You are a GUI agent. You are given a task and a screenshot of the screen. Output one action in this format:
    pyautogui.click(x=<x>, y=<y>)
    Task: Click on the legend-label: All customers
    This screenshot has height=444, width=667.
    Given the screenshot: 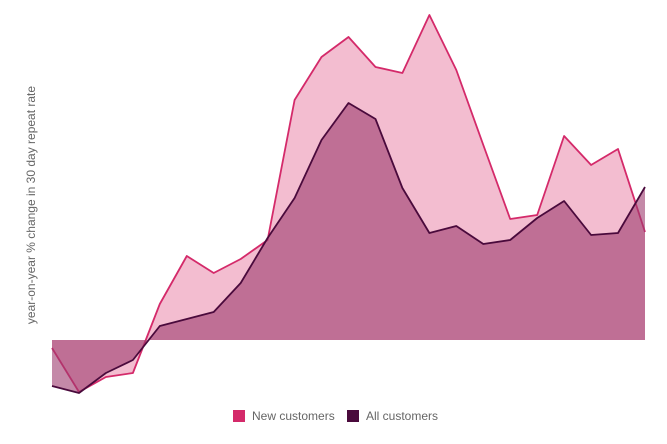 What is the action you would take?
    pyautogui.click(x=402, y=416)
    